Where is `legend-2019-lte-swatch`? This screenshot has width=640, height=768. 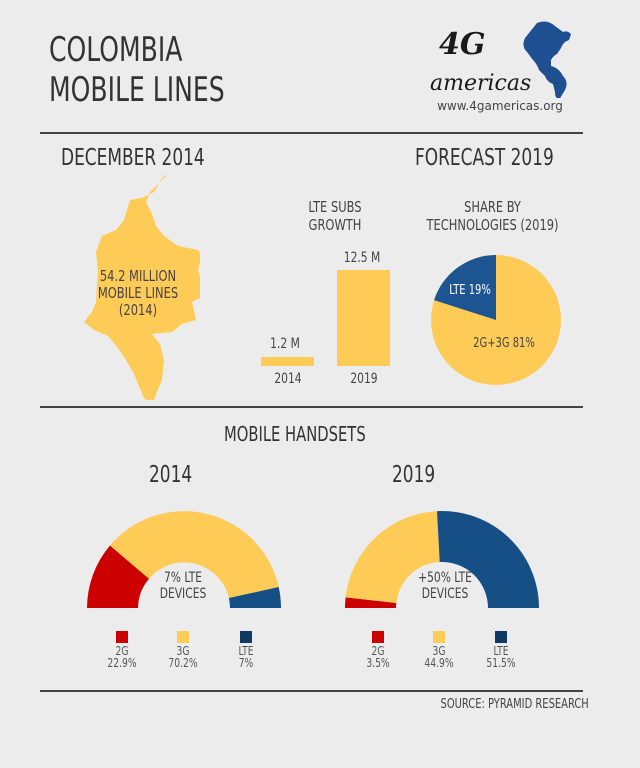
legend-2019-lte-swatch is located at coordinates (501, 637).